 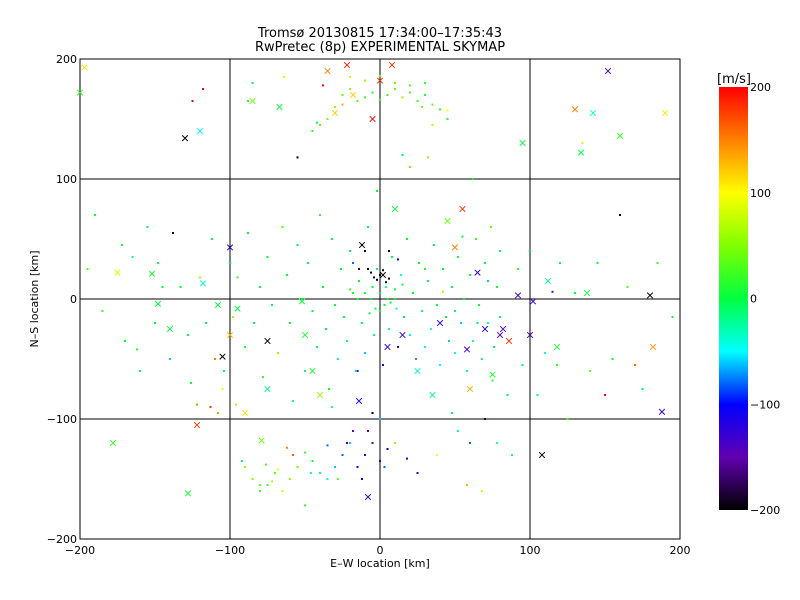 What do you see at coordinates (380, 47) in the screenshot?
I see `chart-subtitle: RwPretec (8p) EXPERIMENTAL SKYMAP` at bounding box center [380, 47].